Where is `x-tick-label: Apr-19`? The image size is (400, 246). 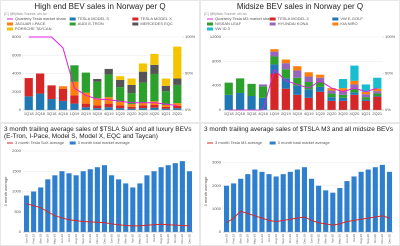
x-tick-label: Apr-19 is located at coordinates (48, 238).